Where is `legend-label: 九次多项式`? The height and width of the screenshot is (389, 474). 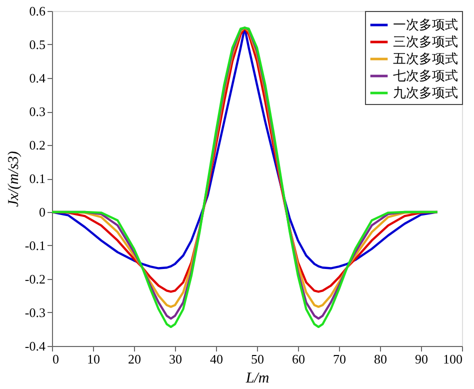 legend-label: 九次多项式 is located at coordinates (425, 92).